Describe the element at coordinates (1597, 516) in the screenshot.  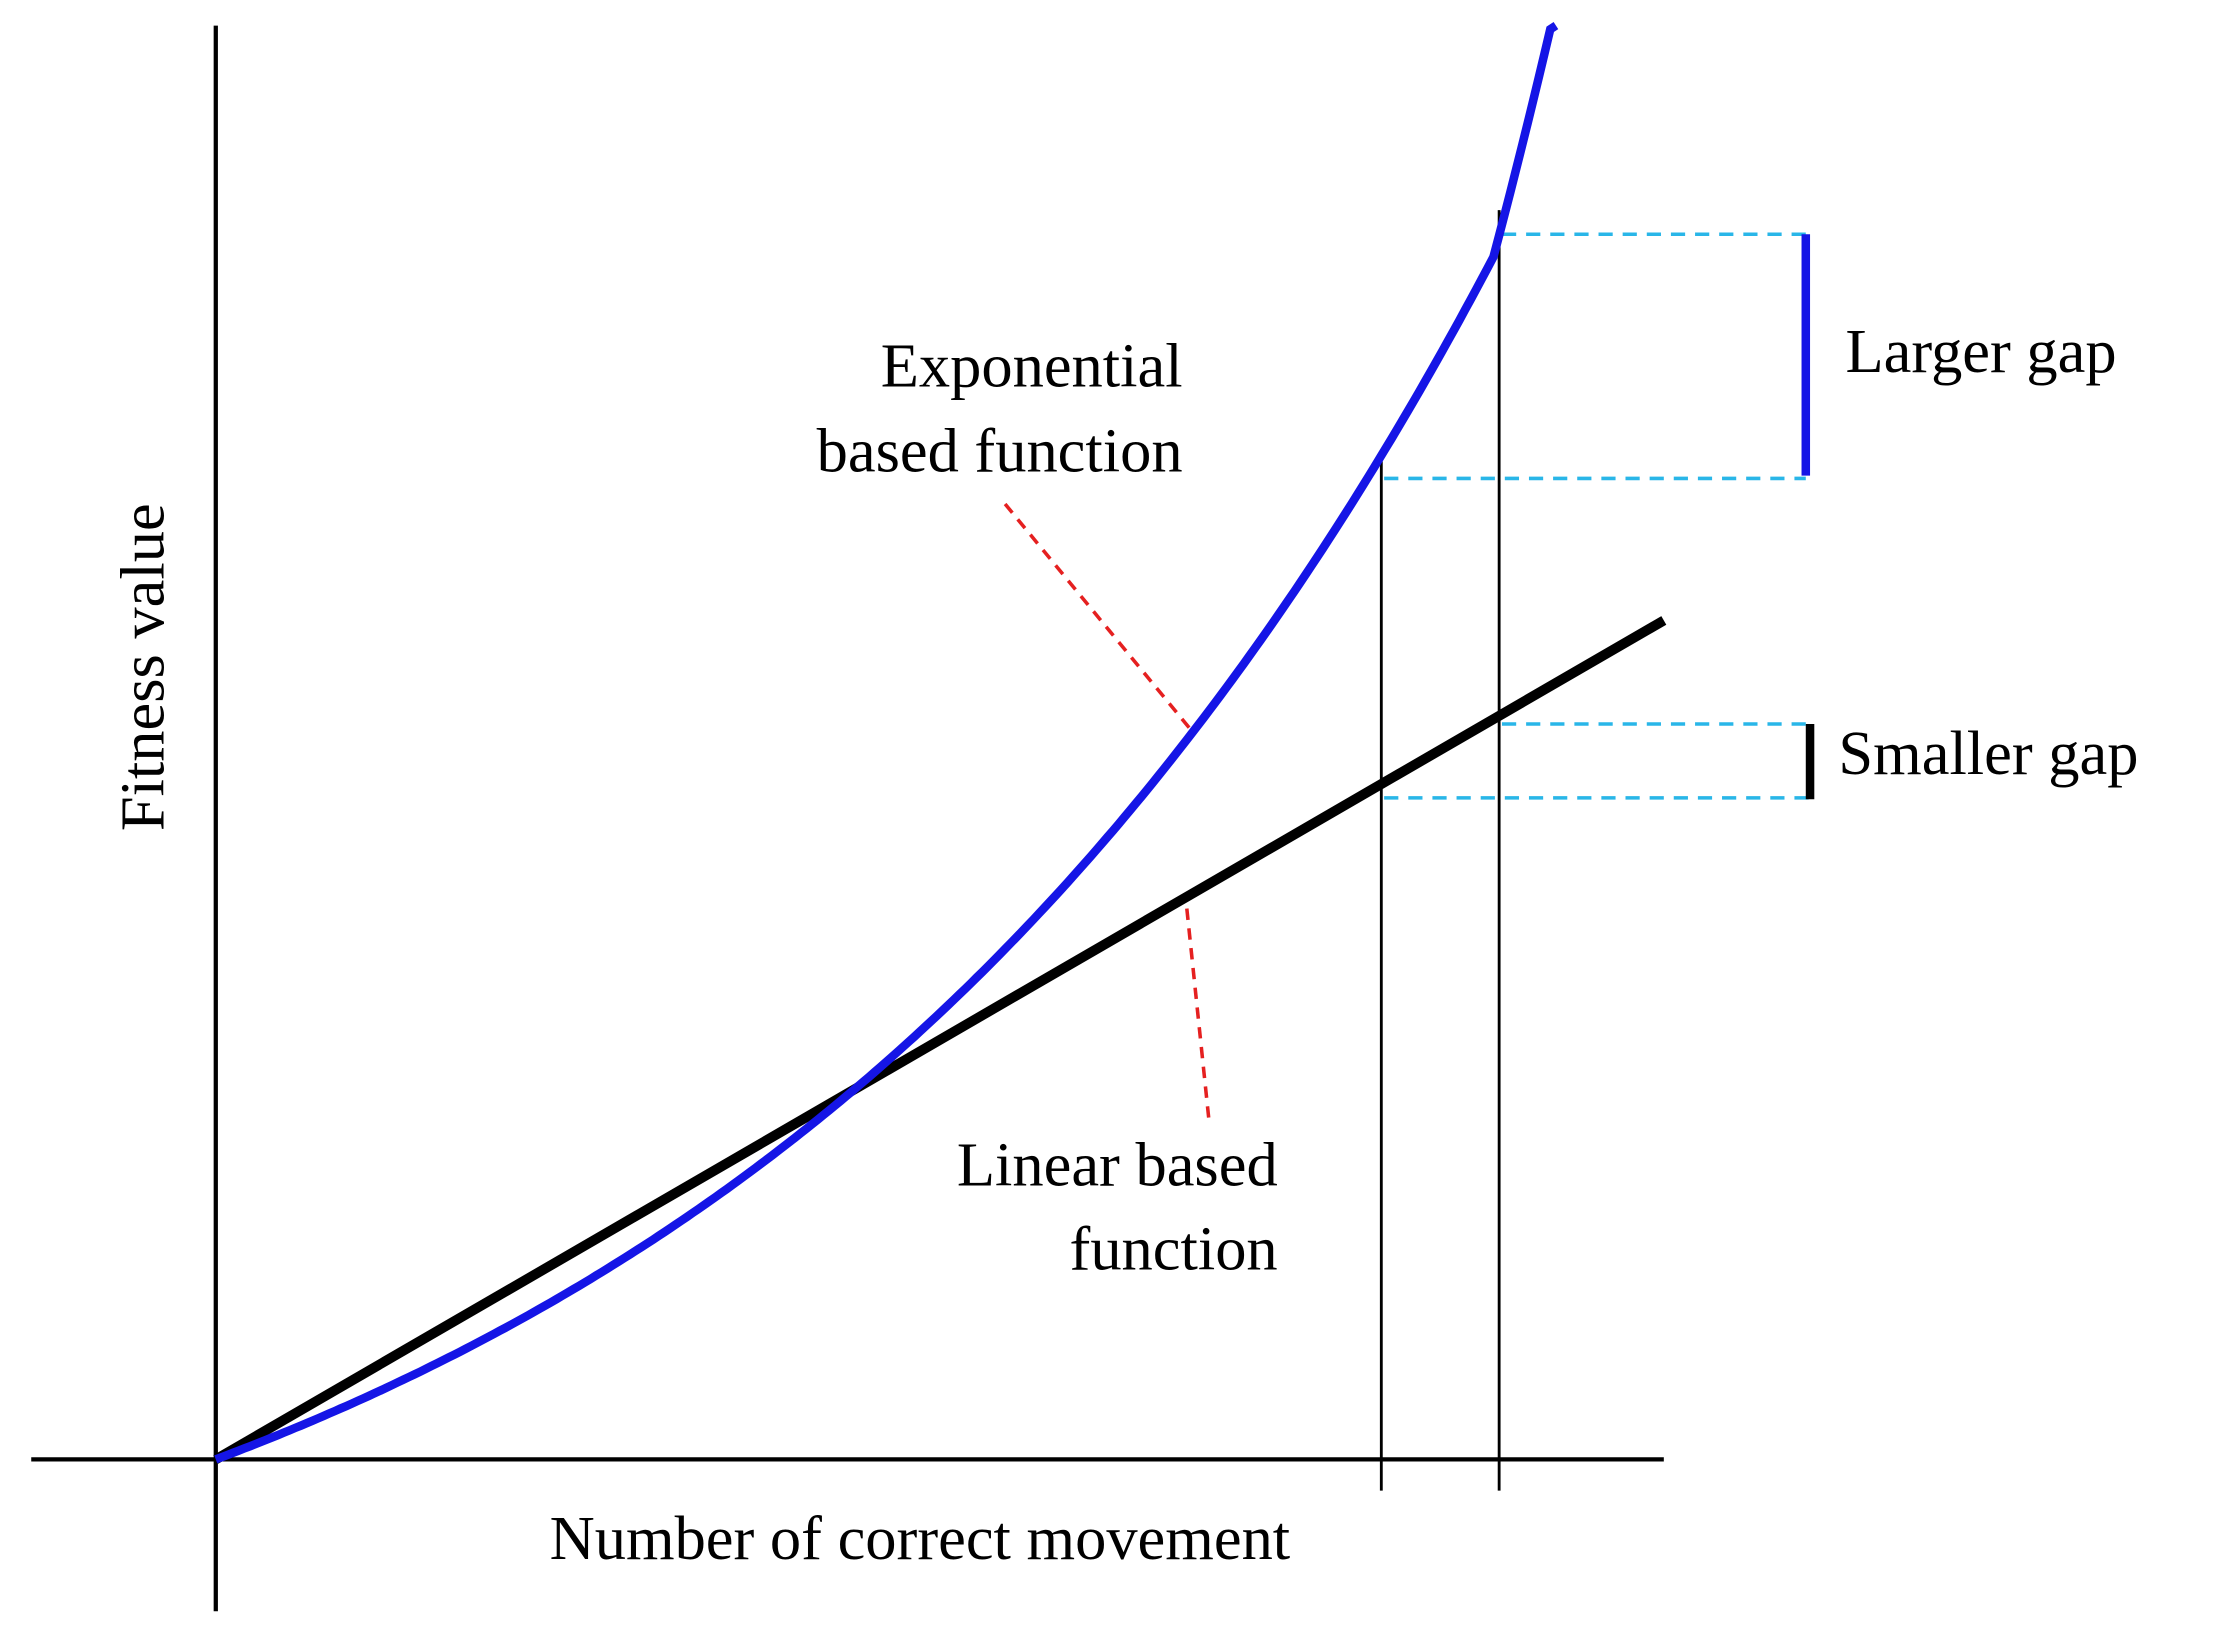
I see `gap-guides` at that location.